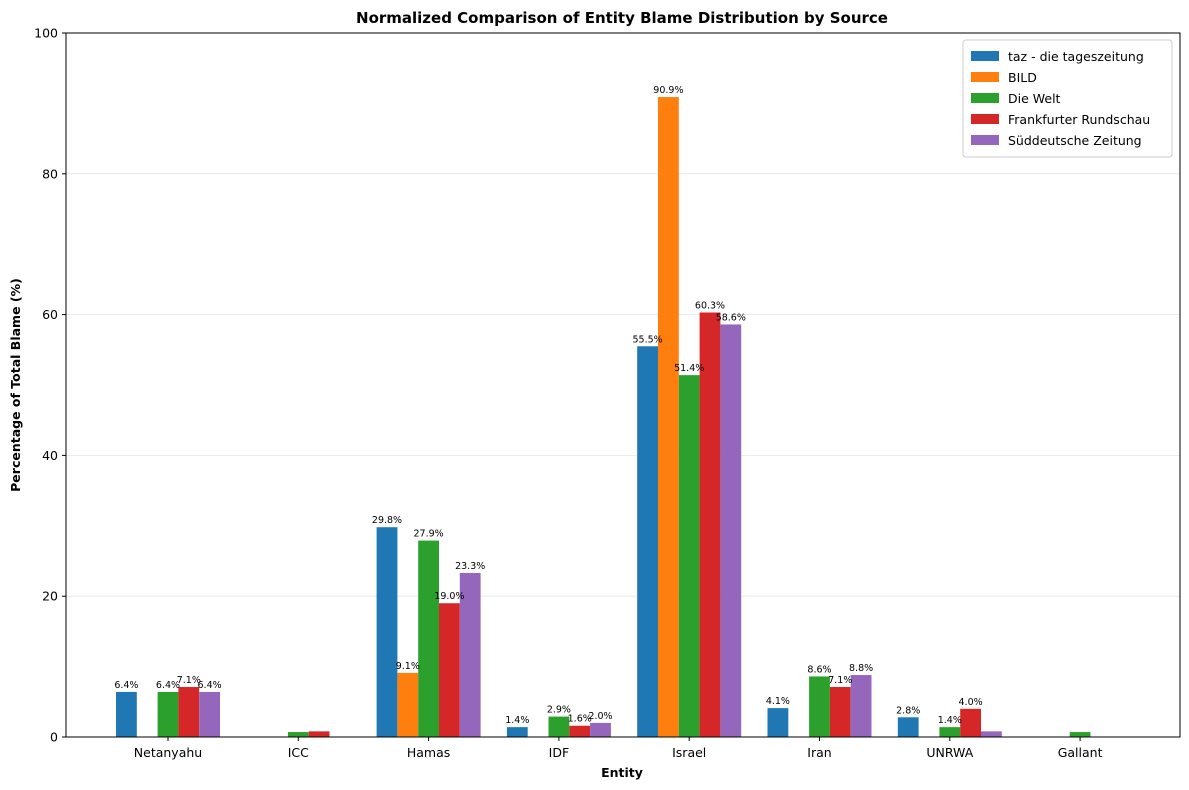  What do you see at coordinates (1022, 77) in the screenshot?
I see `legend-label-bild: BILD` at bounding box center [1022, 77].